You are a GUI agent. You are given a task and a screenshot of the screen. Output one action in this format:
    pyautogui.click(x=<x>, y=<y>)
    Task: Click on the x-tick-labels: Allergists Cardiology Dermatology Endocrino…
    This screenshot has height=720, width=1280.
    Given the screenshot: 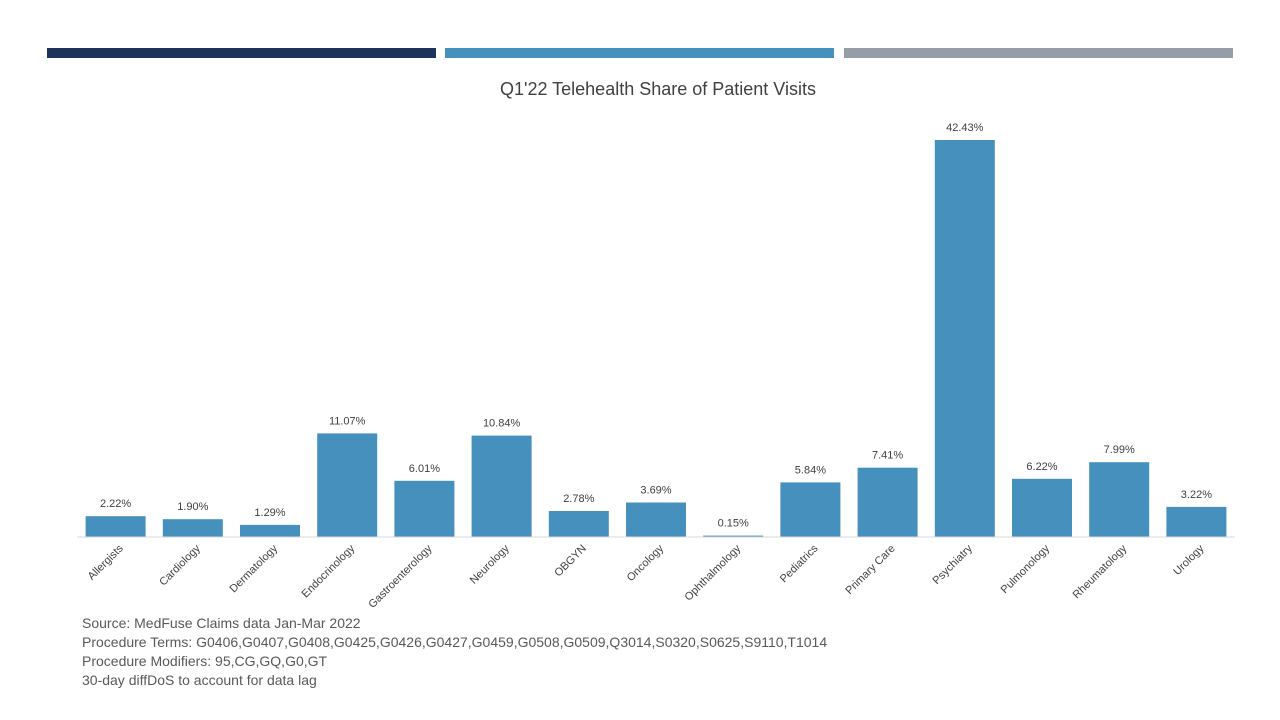 What is the action you would take?
    pyautogui.click(x=646, y=576)
    